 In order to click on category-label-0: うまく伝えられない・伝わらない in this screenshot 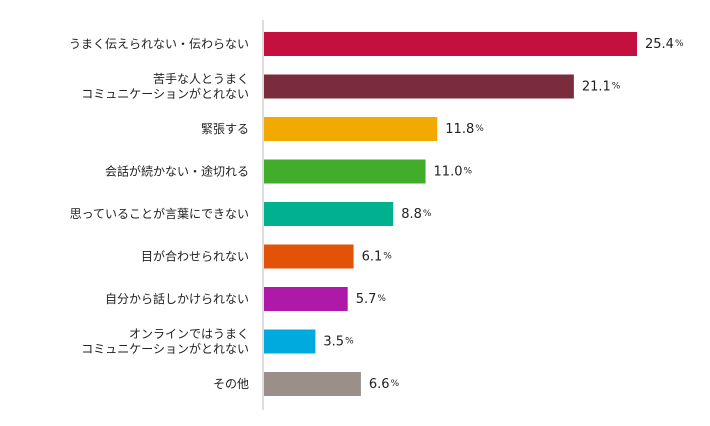, I will do `click(159, 44)`.